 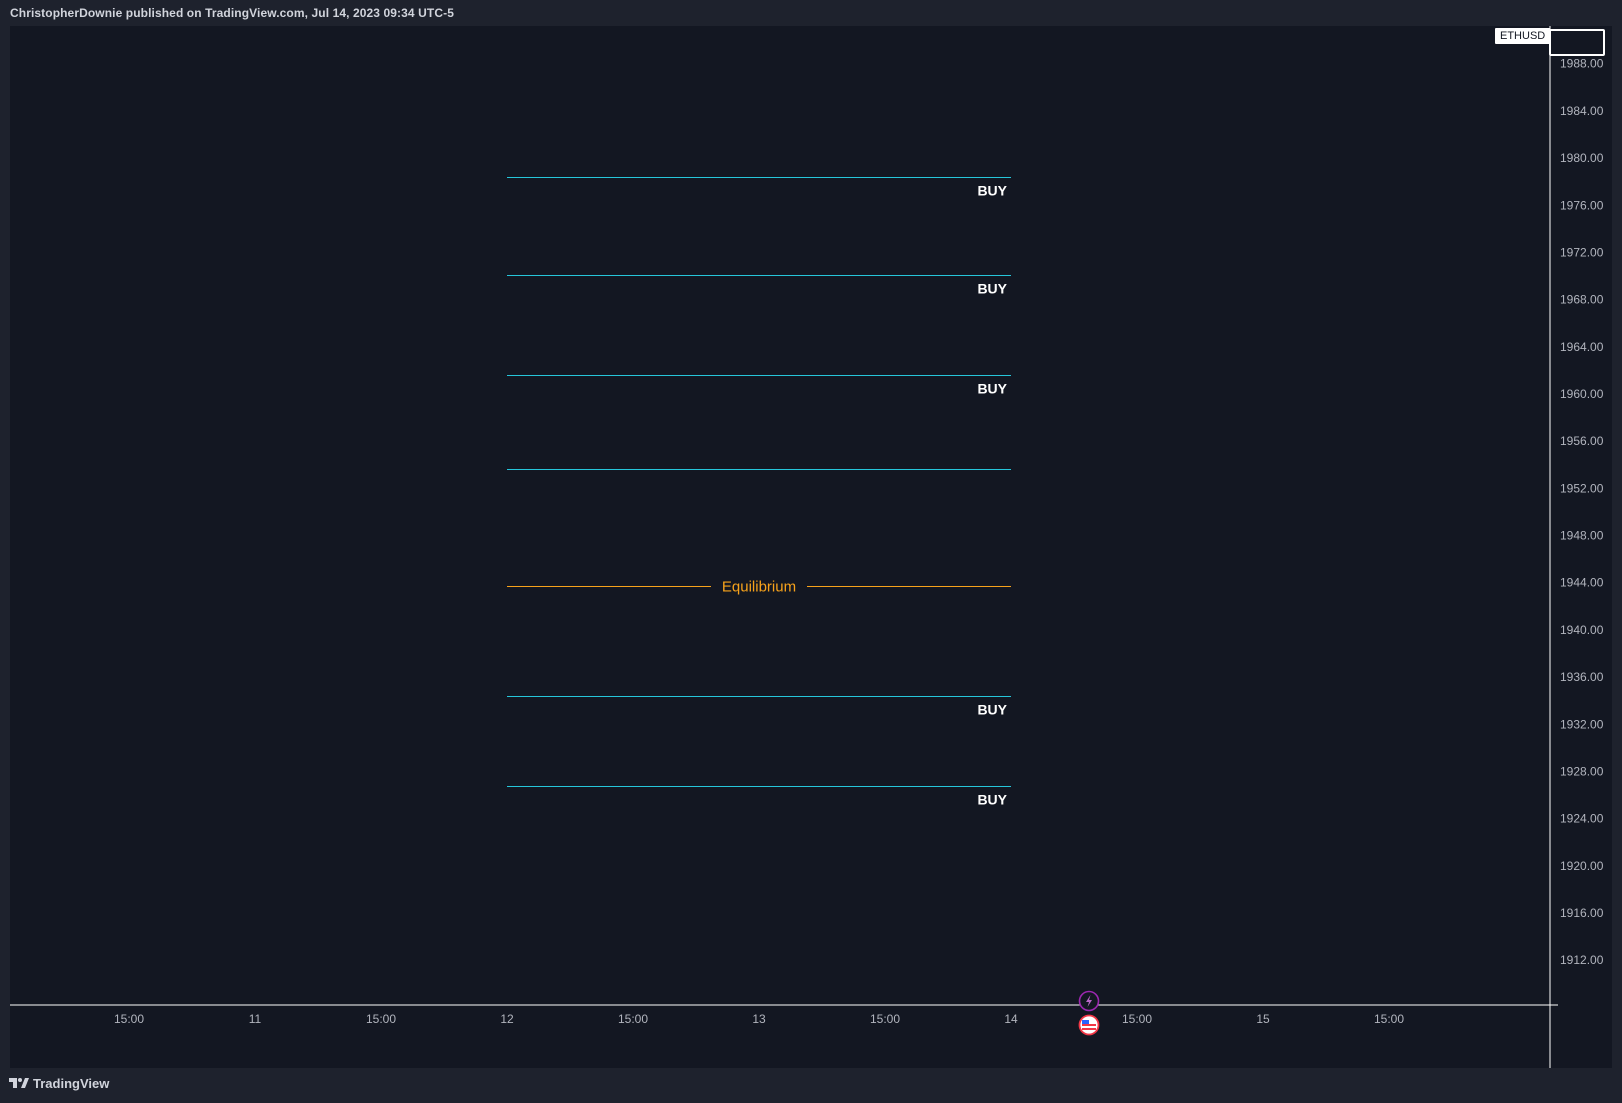 I want to click on y-tick-label: 1928.00, so click(x=1582, y=771).